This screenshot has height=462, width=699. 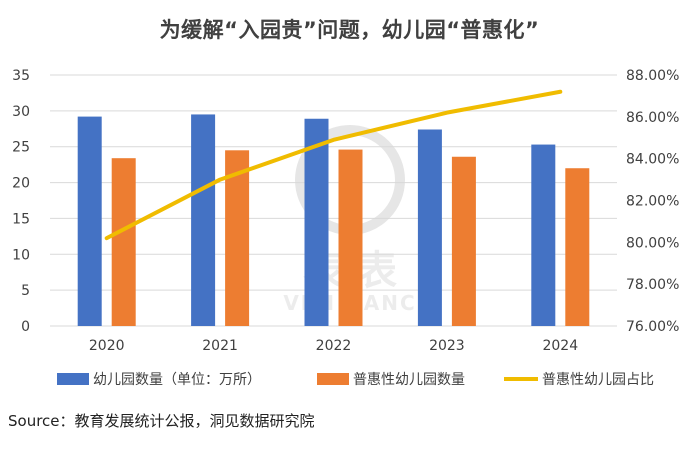 What do you see at coordinates (652, 327) in the screenshot?
I see `right-tick-label: 76.00%` at bounding box center [652, 327].